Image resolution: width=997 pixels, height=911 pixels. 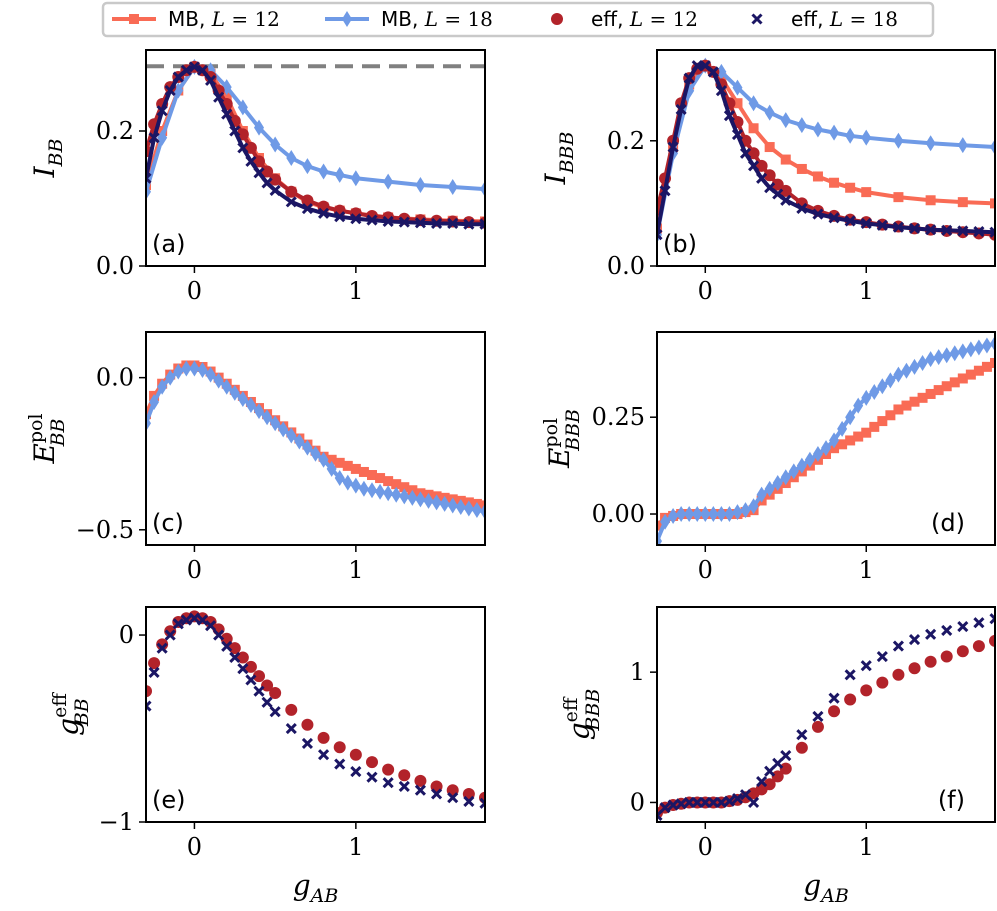 I want to click on panel-e: 0 1 −1 0 geffBB (e) gAB, so click(x=267, y=756).